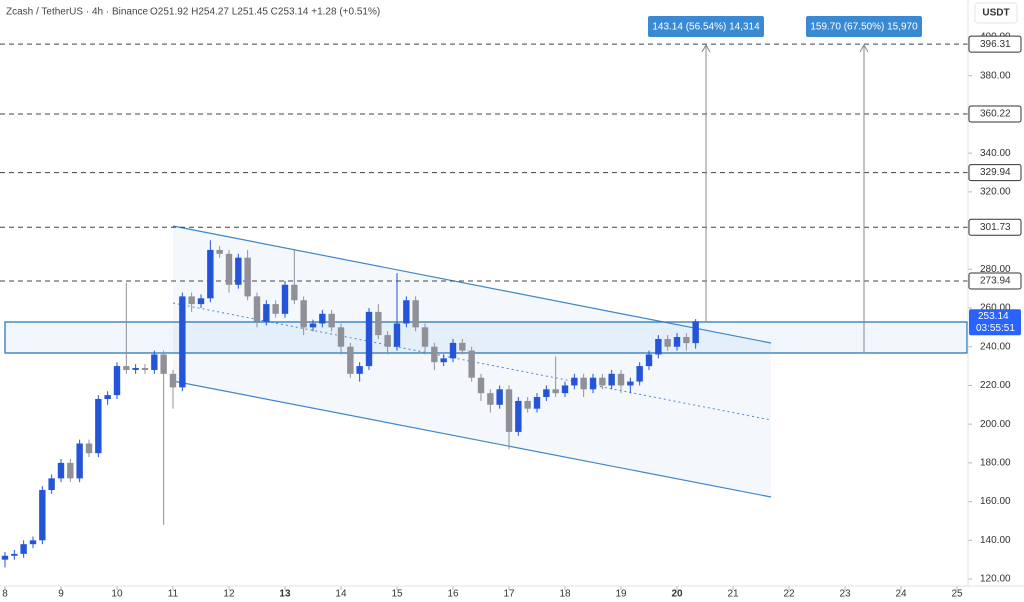  Describe the element at coordinates (621, 594) in the screenshot. I see `x-tick-label: 19` at that location.